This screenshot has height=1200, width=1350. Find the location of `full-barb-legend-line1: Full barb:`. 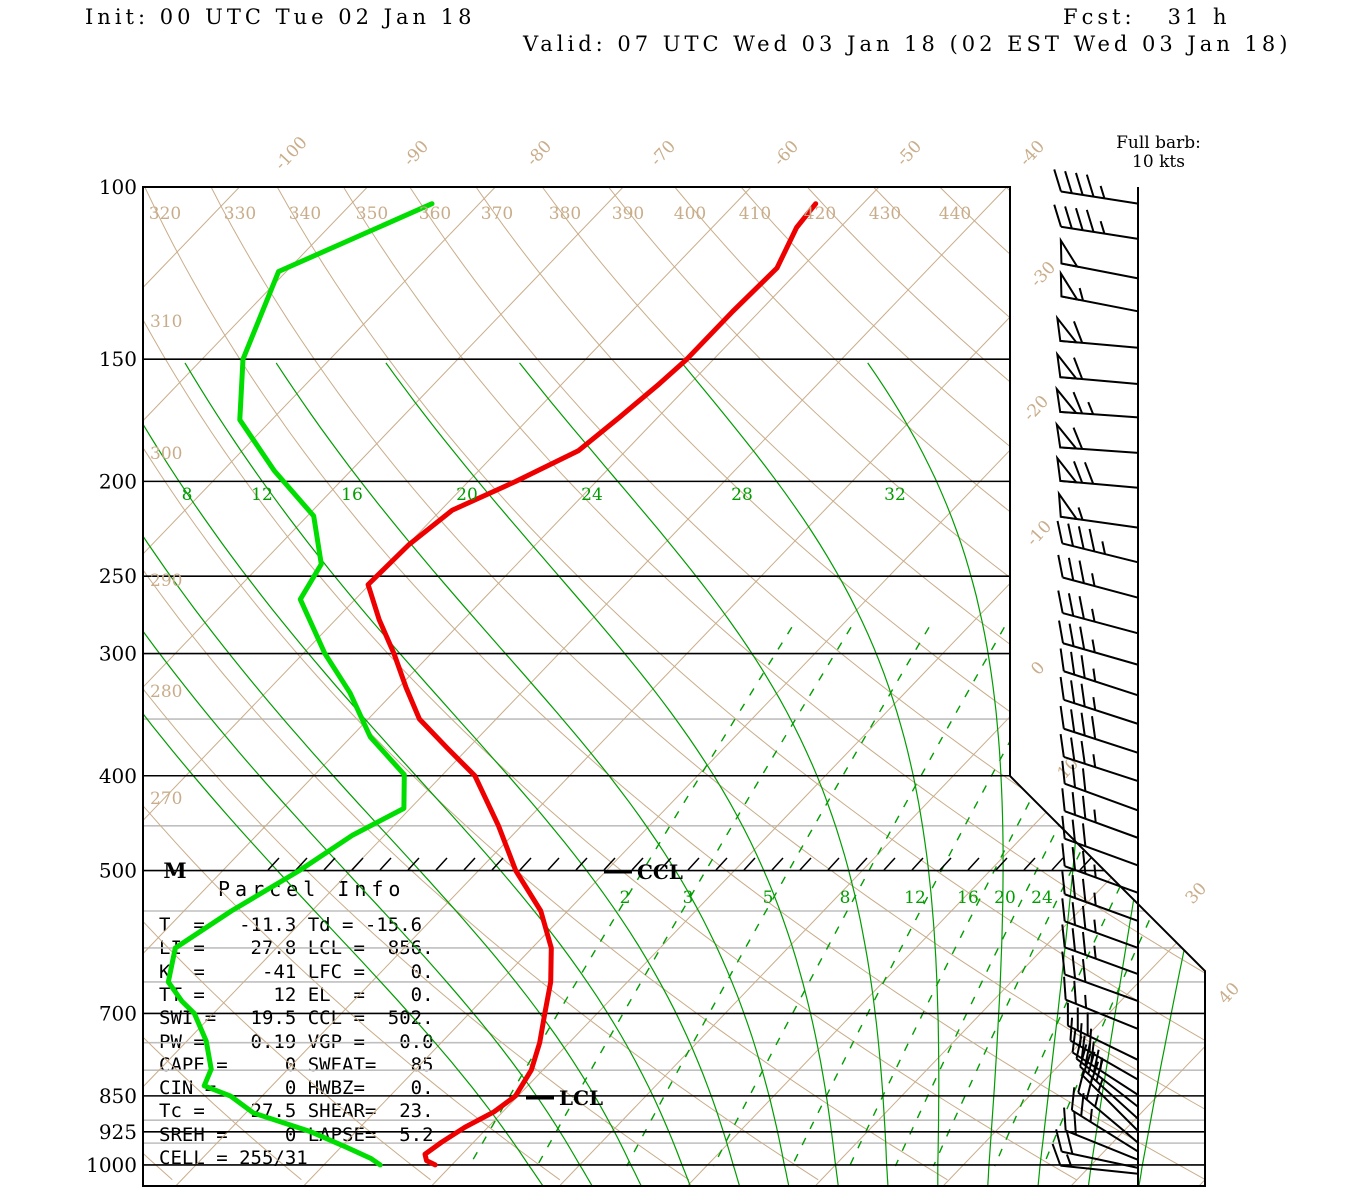

full-barb-legend-line1: Full barb: is located at coordinates (1158, 143).